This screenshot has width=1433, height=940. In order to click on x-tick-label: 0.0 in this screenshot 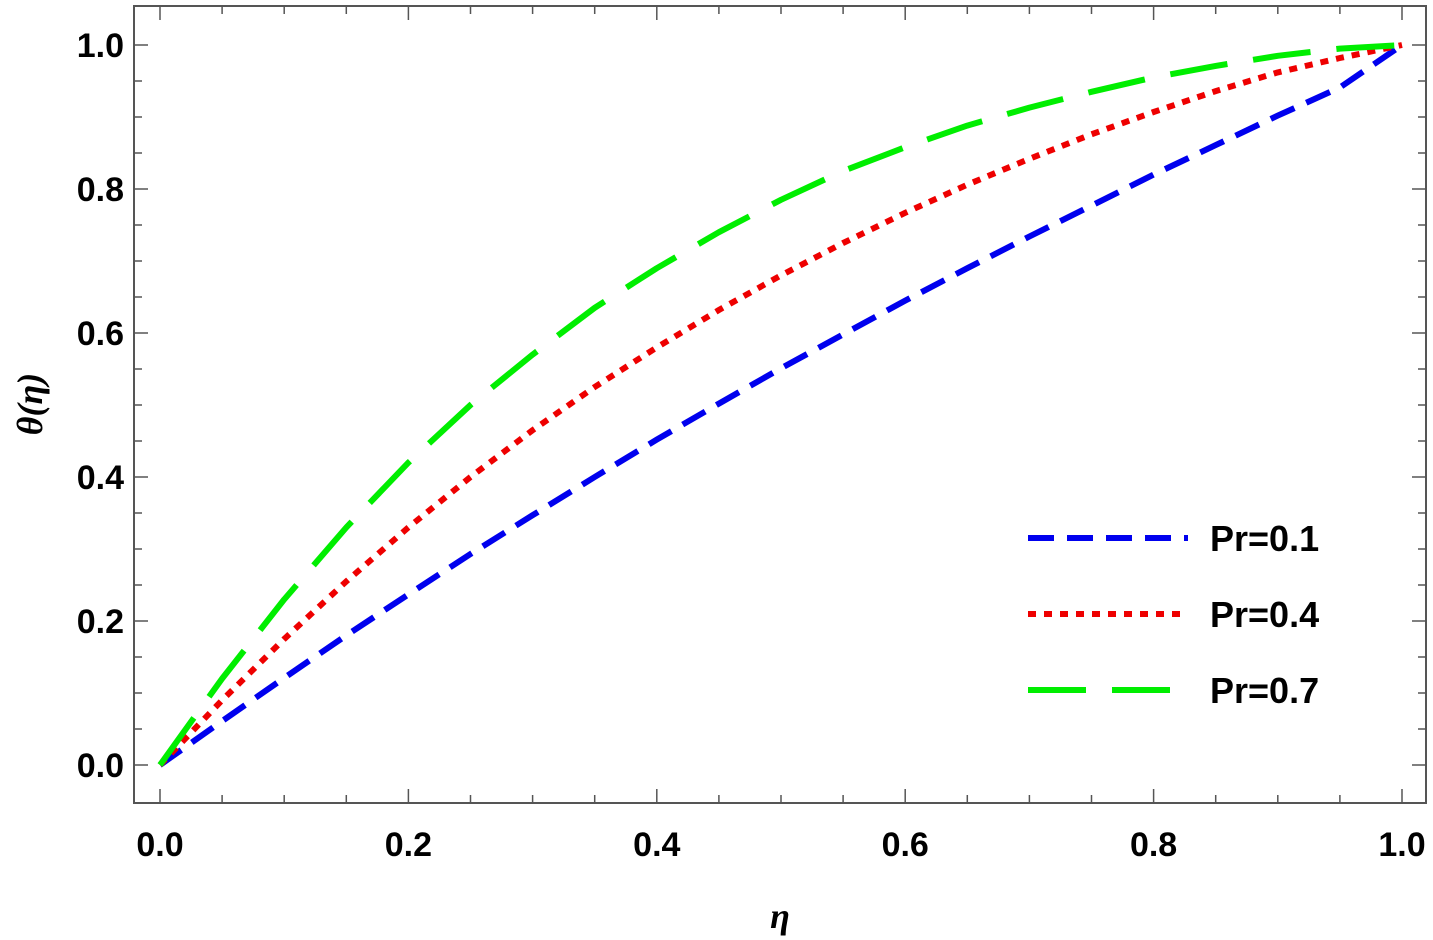, I will do `click(159, 845)`.